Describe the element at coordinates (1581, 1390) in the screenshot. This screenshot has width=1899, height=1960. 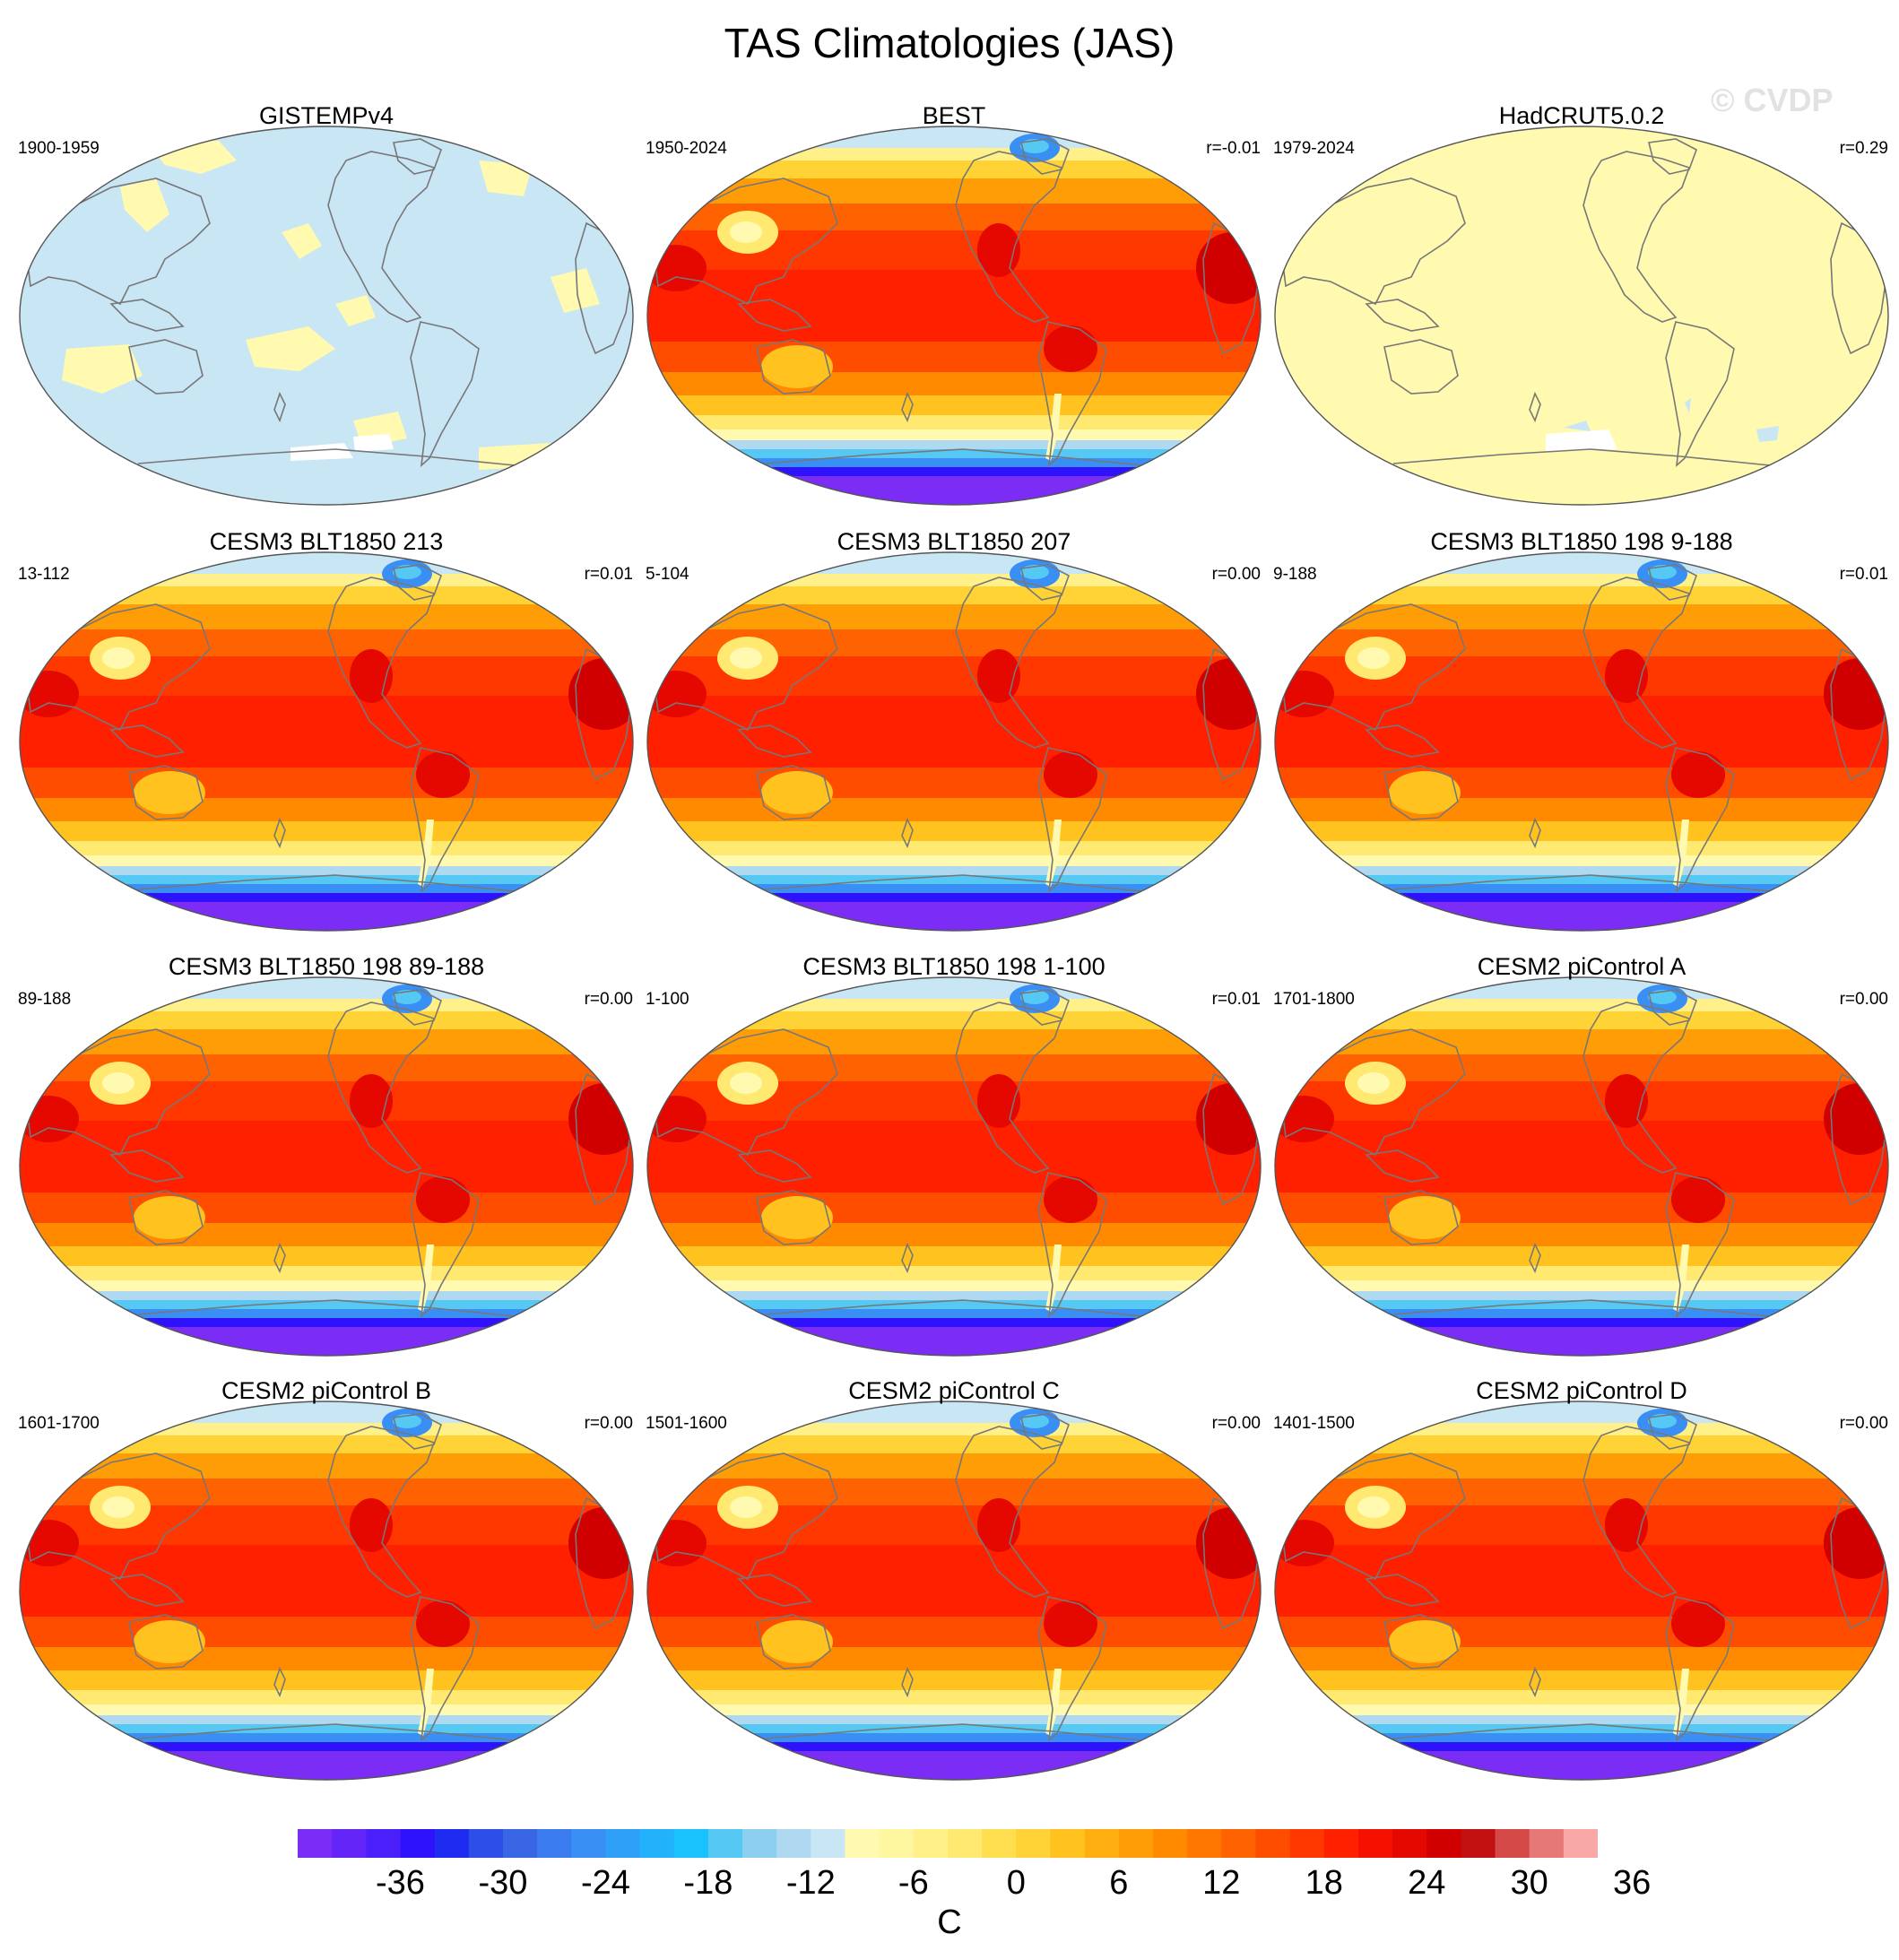
I see `panel-title: CESM2 piControl D` at that location.